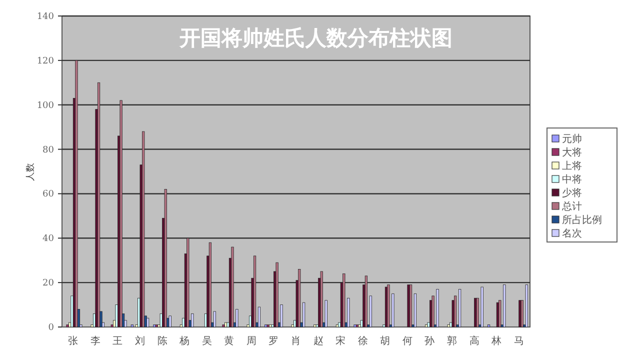  Describe the element at coordinates (207, 341) in the screenshot. I see `x-tick-label: 吴` at that location.